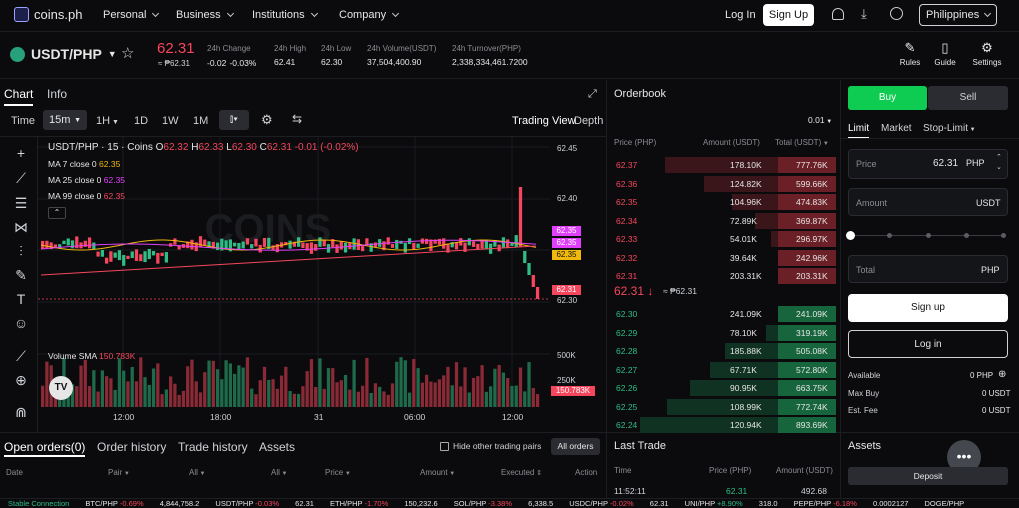 This screenshot has width=1019, height=508. Describe the element at coordinates (896, 128) in the screenshot. I see `order-type-market: Market` at that location.